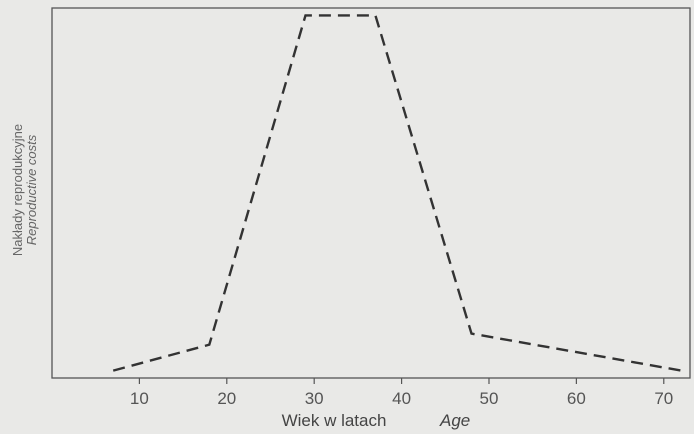  Describe the element at coordinates (401, 398) in the screenshot. I see `x-tick-label: 40` at that location.